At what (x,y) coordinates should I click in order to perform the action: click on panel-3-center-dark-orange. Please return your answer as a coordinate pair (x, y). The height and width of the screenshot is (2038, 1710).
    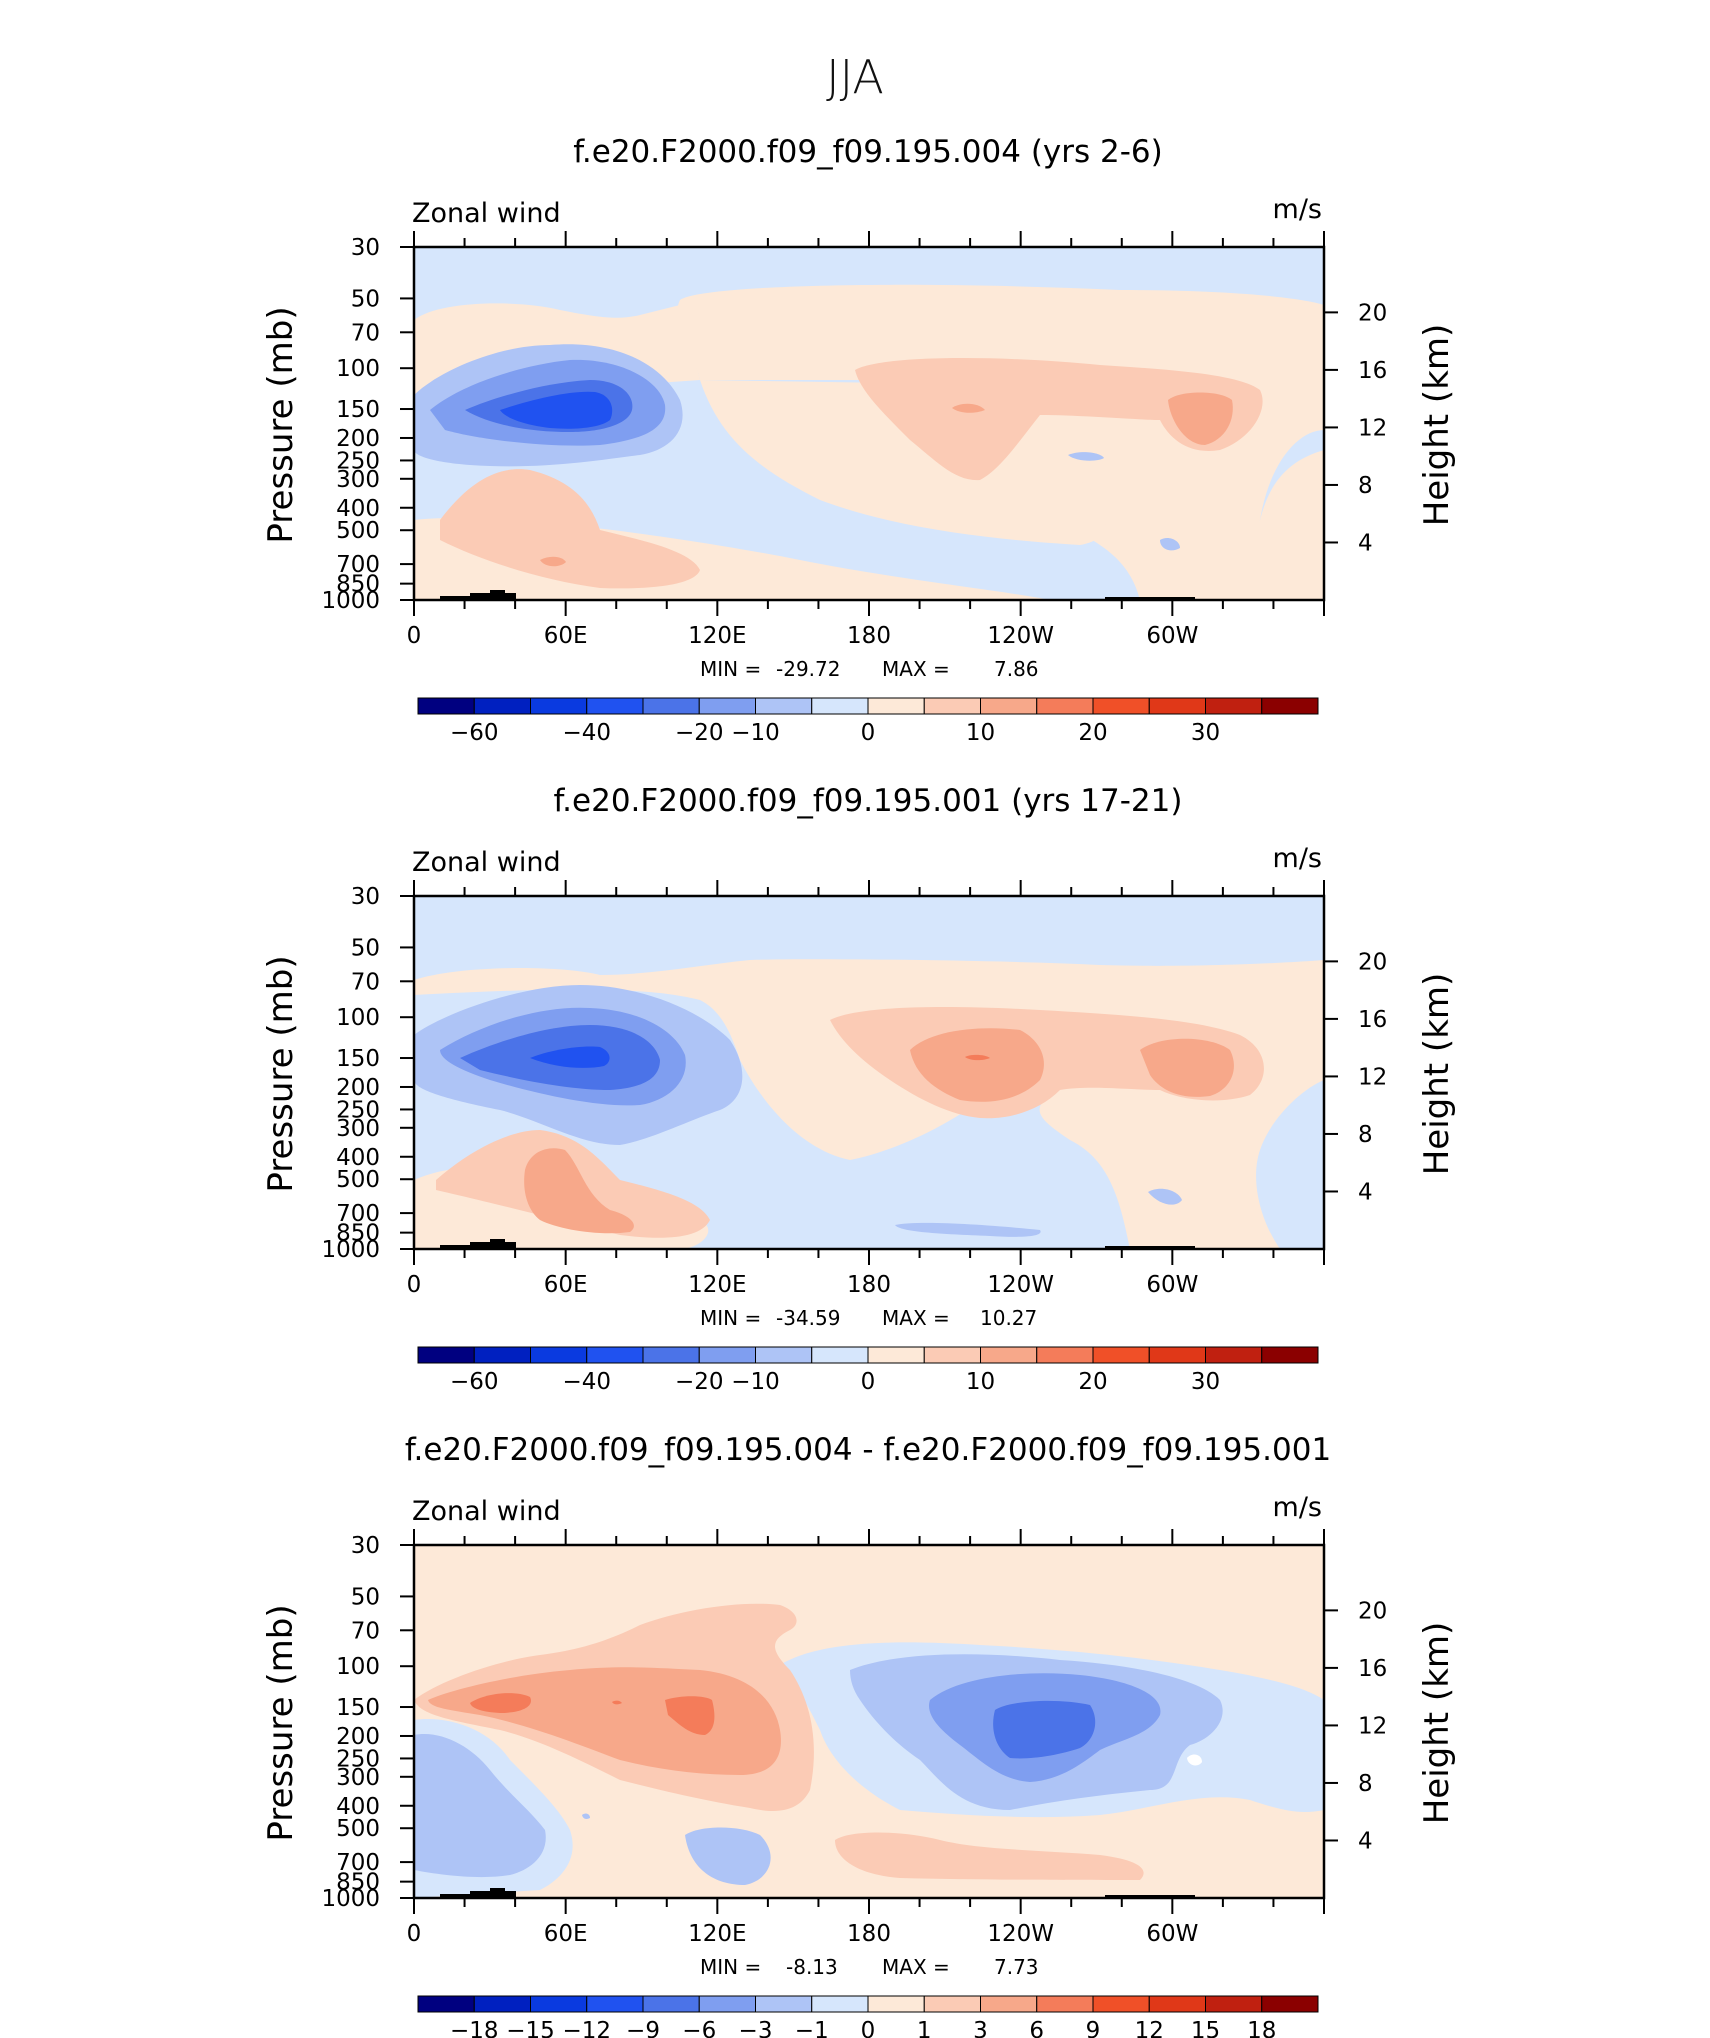
    Looking at the image, I should click on (690, 1715).